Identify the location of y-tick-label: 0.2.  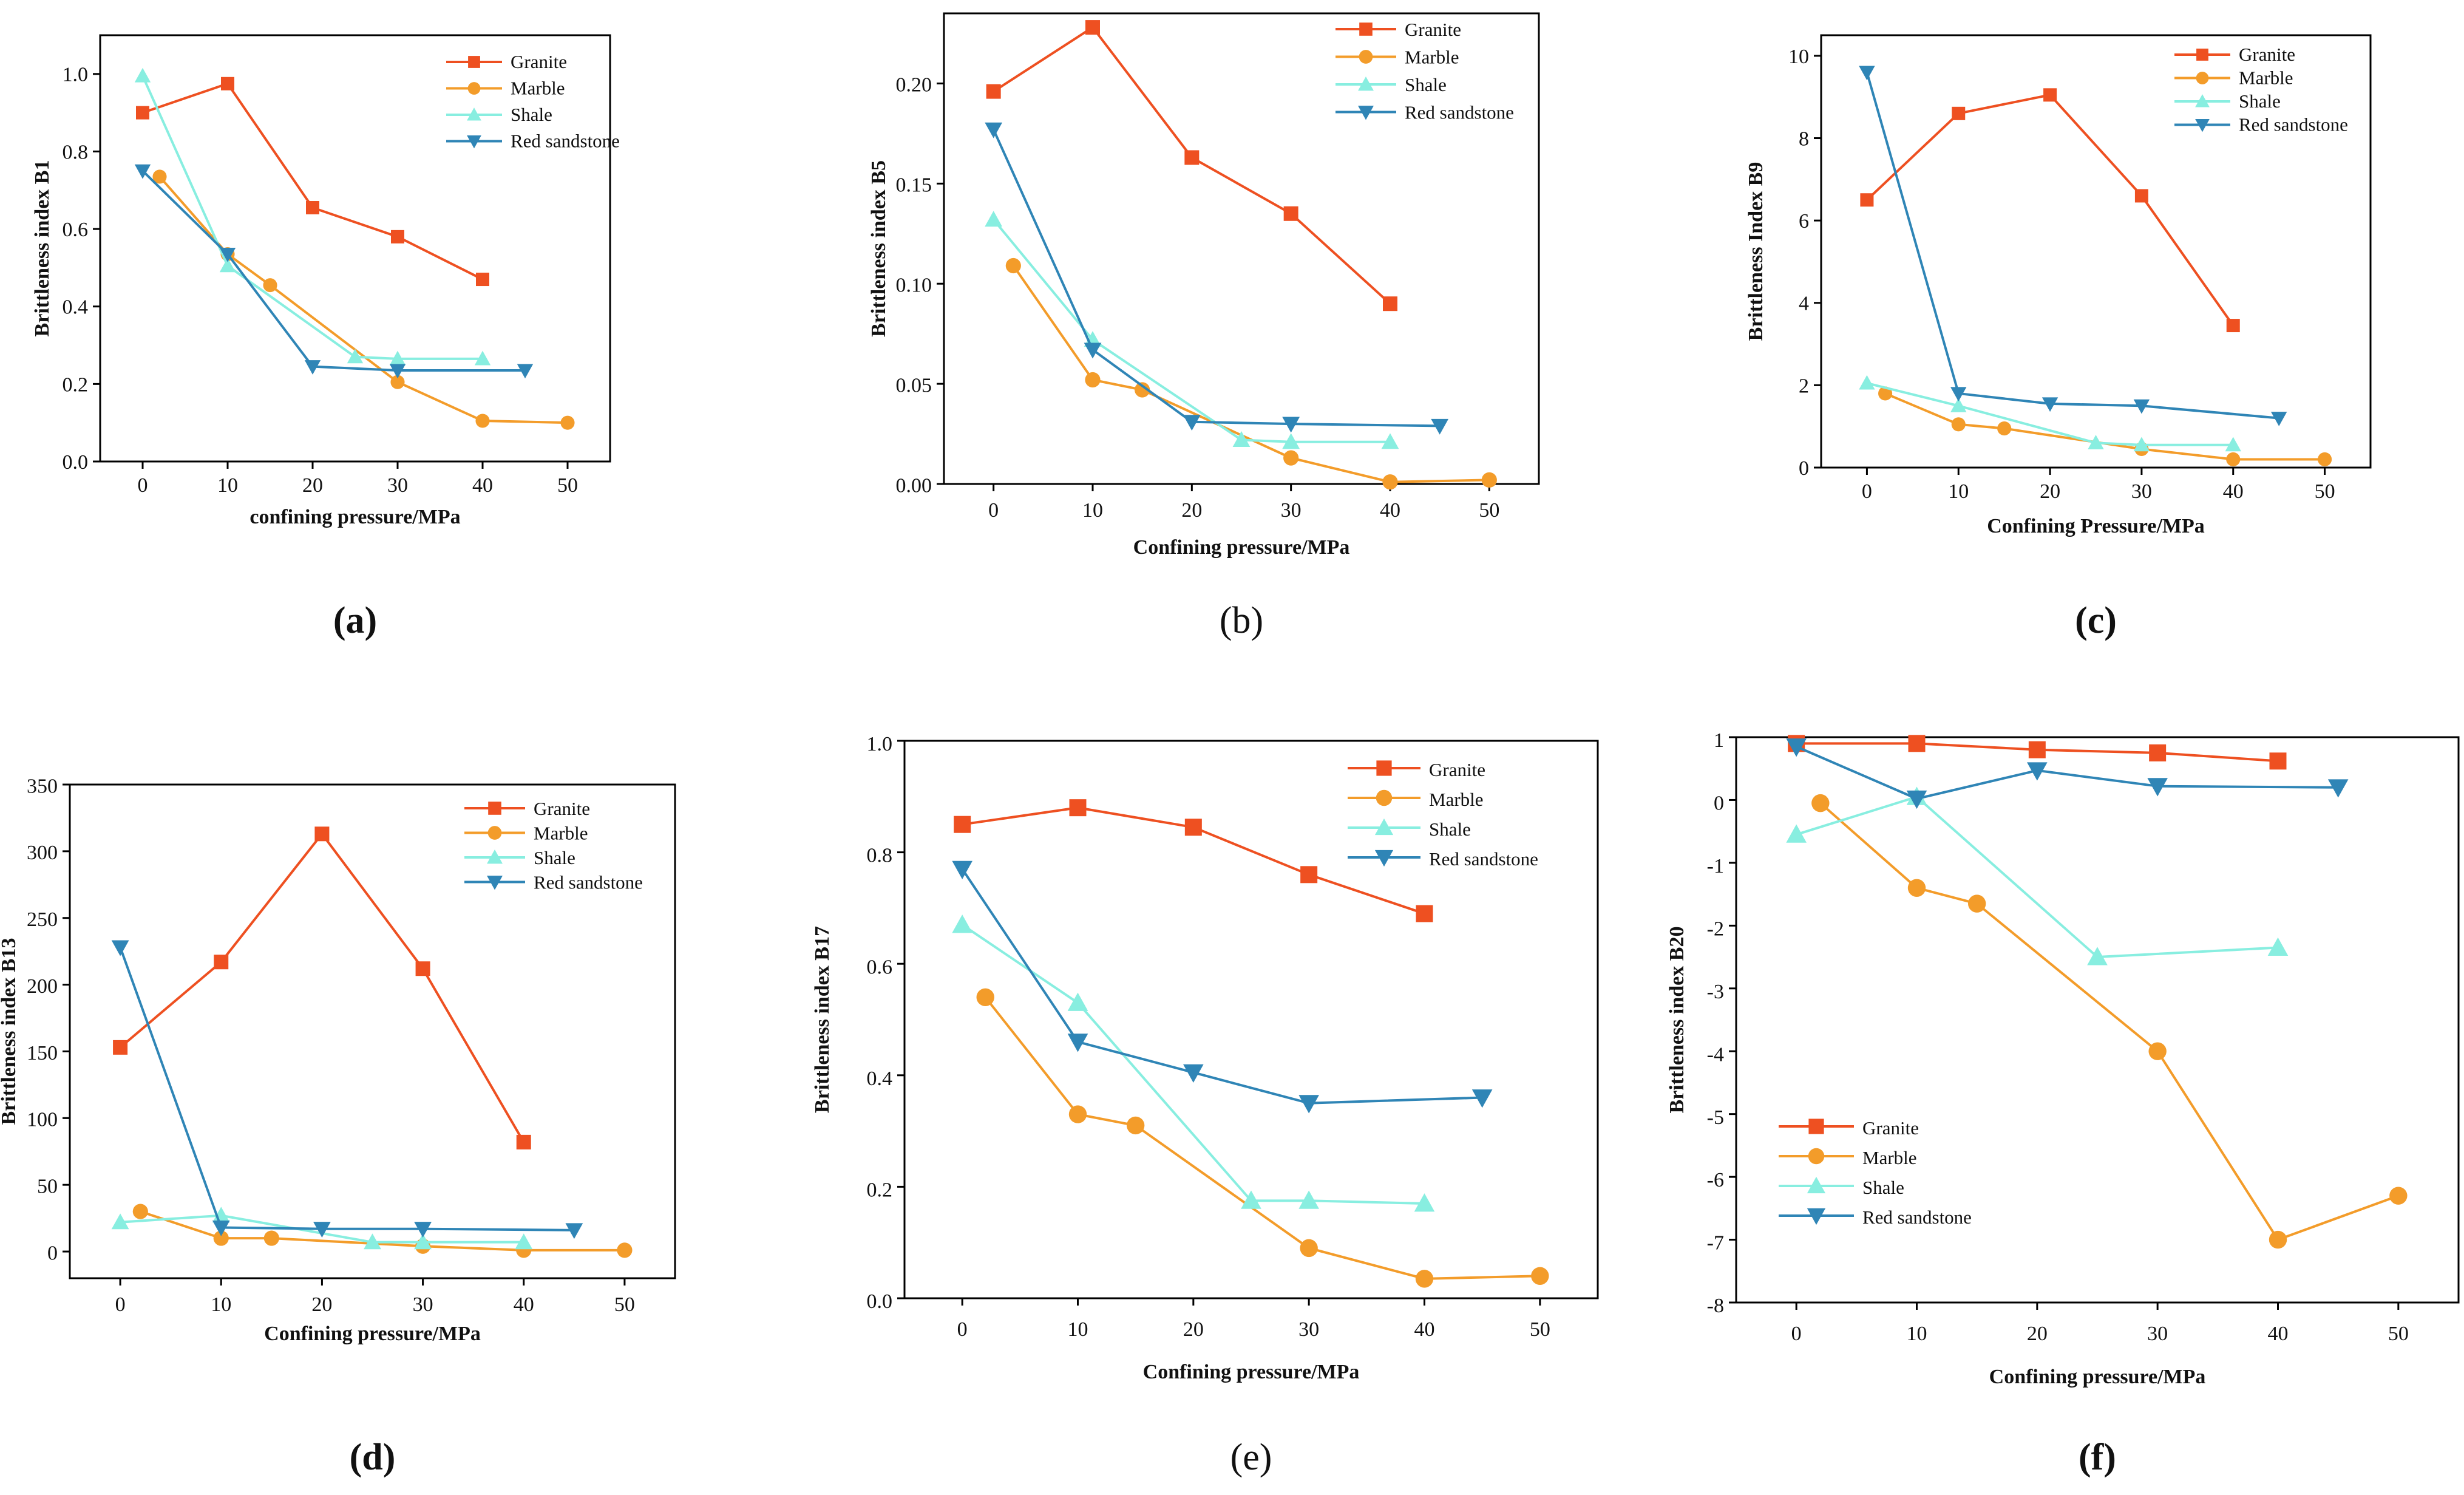
(76, 385).